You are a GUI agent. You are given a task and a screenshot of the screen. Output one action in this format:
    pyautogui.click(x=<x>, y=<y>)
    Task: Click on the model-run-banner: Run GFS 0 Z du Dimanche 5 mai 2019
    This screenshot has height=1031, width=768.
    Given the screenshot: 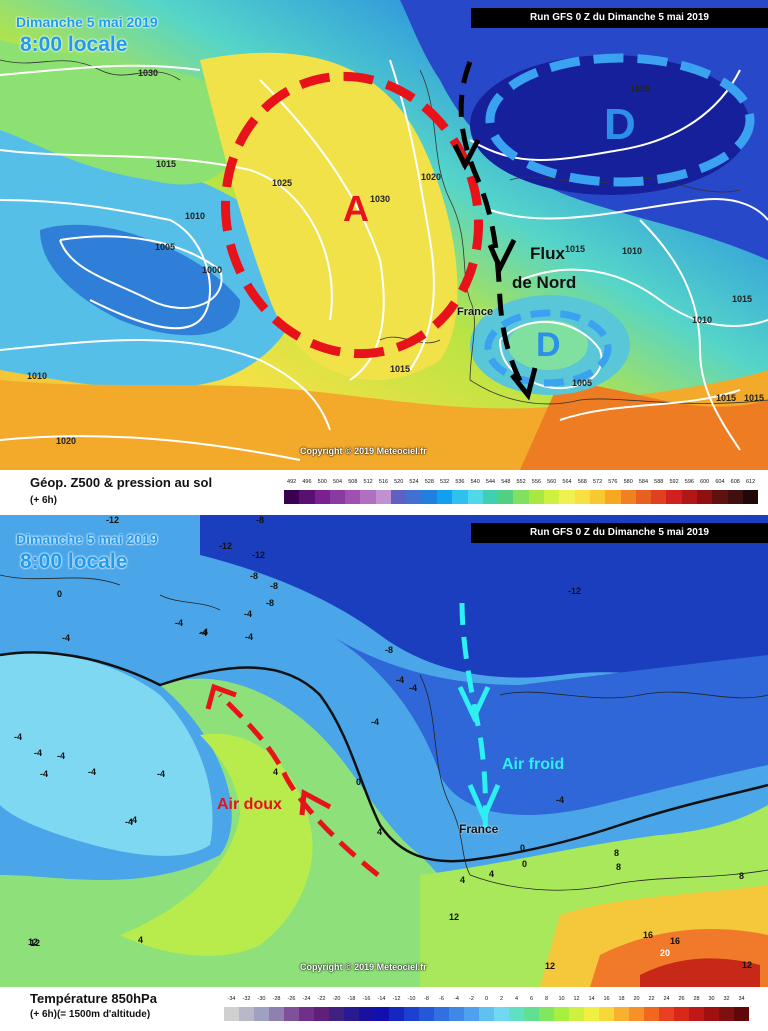 What is the action you would take?
    pyautogui.click(x=619, y=533)
    